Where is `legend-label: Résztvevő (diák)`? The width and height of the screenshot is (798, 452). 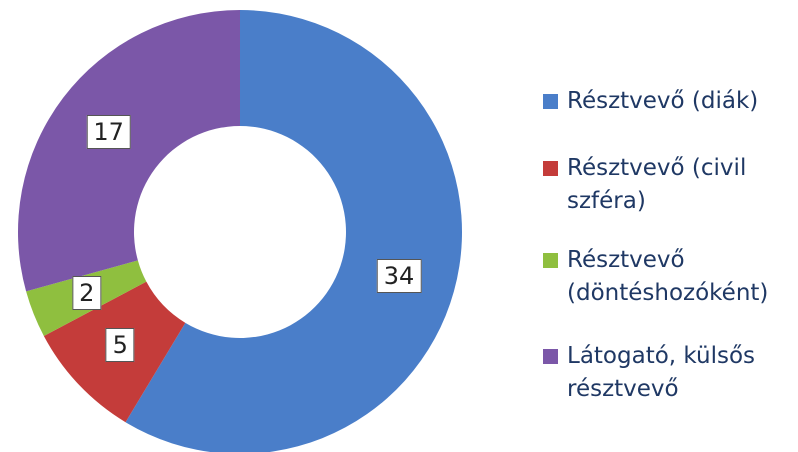 legend-label: Résztvevő (diák) is located at coordinates (663, 101).